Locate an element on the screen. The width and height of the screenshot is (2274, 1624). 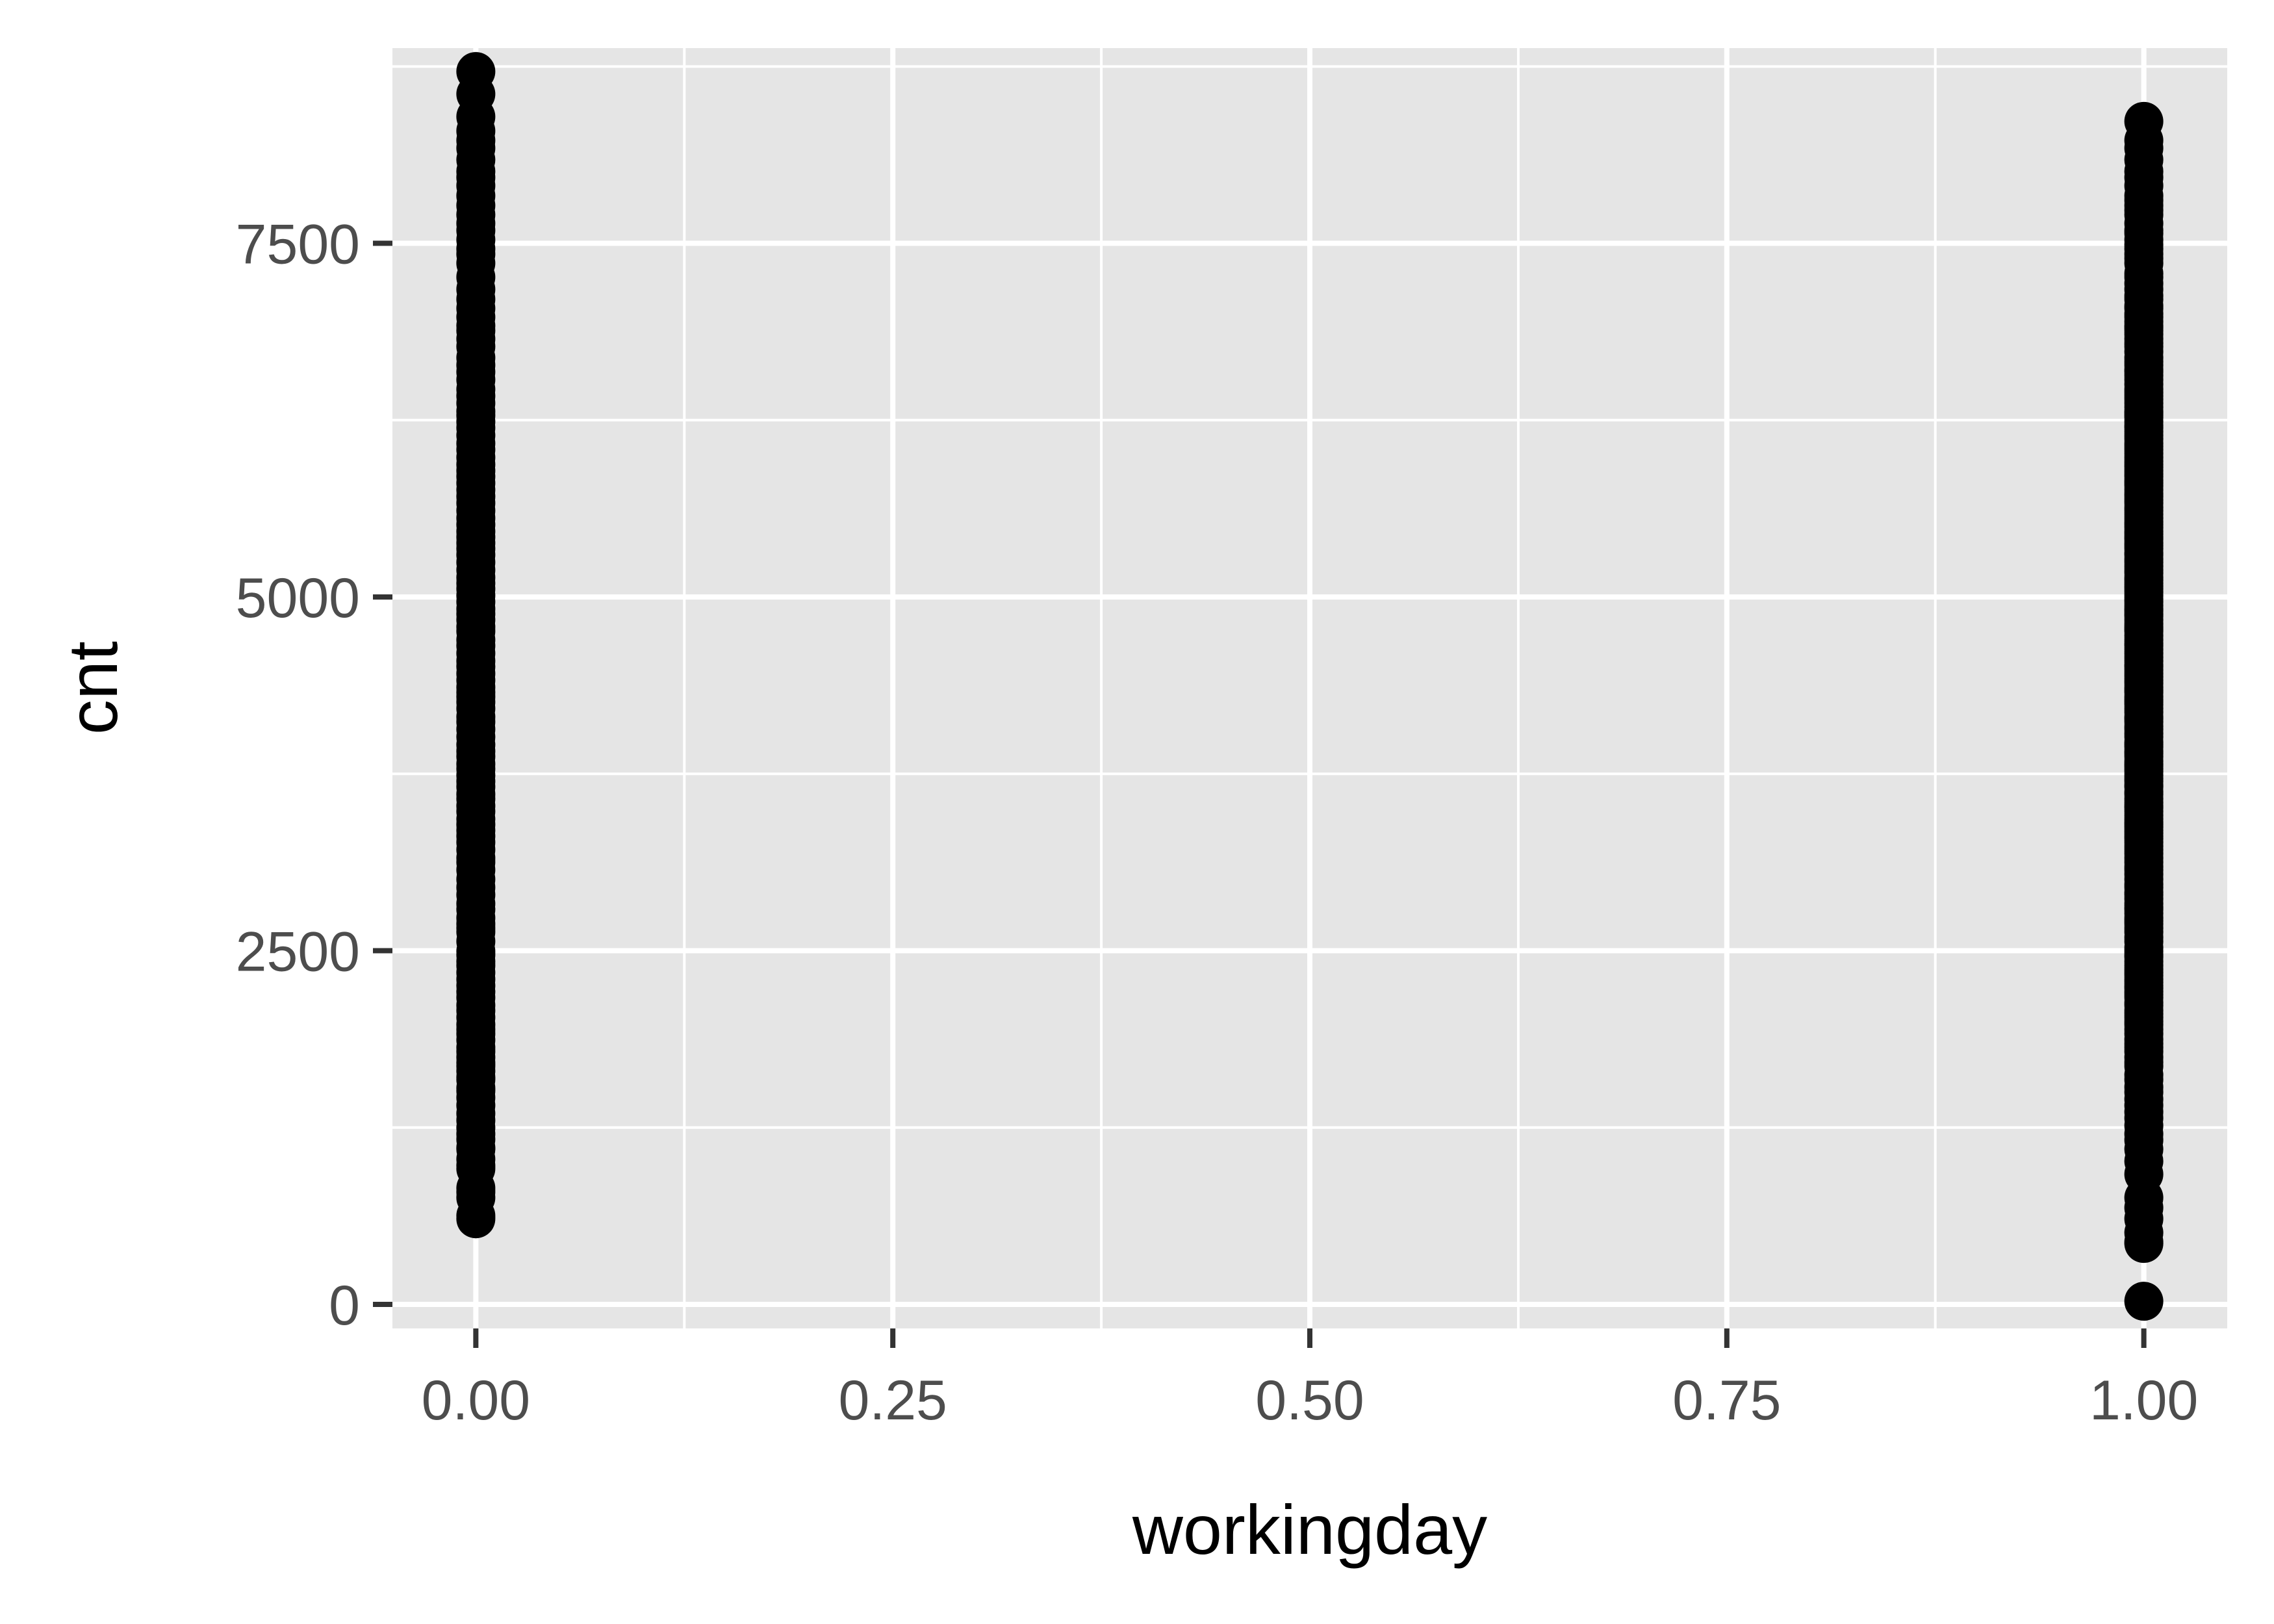
x-tick-label: 0.00 is located at coordinates (476, 1400).